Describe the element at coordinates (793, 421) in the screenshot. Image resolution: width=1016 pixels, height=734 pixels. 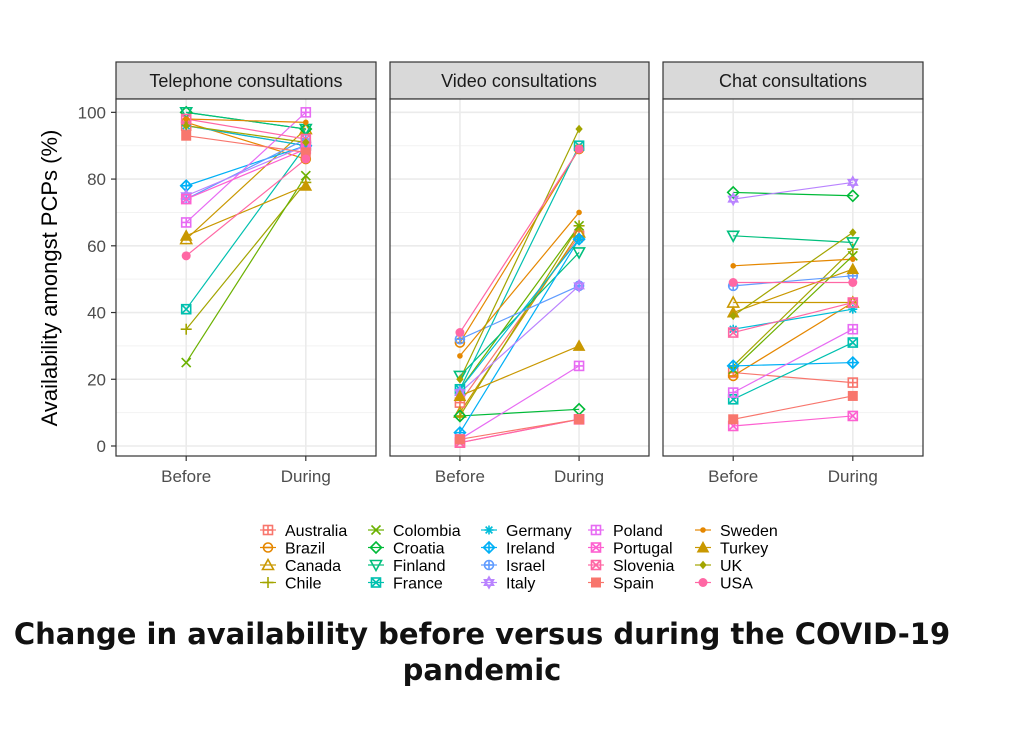
I see `series-line-portugal-chat` at that location.